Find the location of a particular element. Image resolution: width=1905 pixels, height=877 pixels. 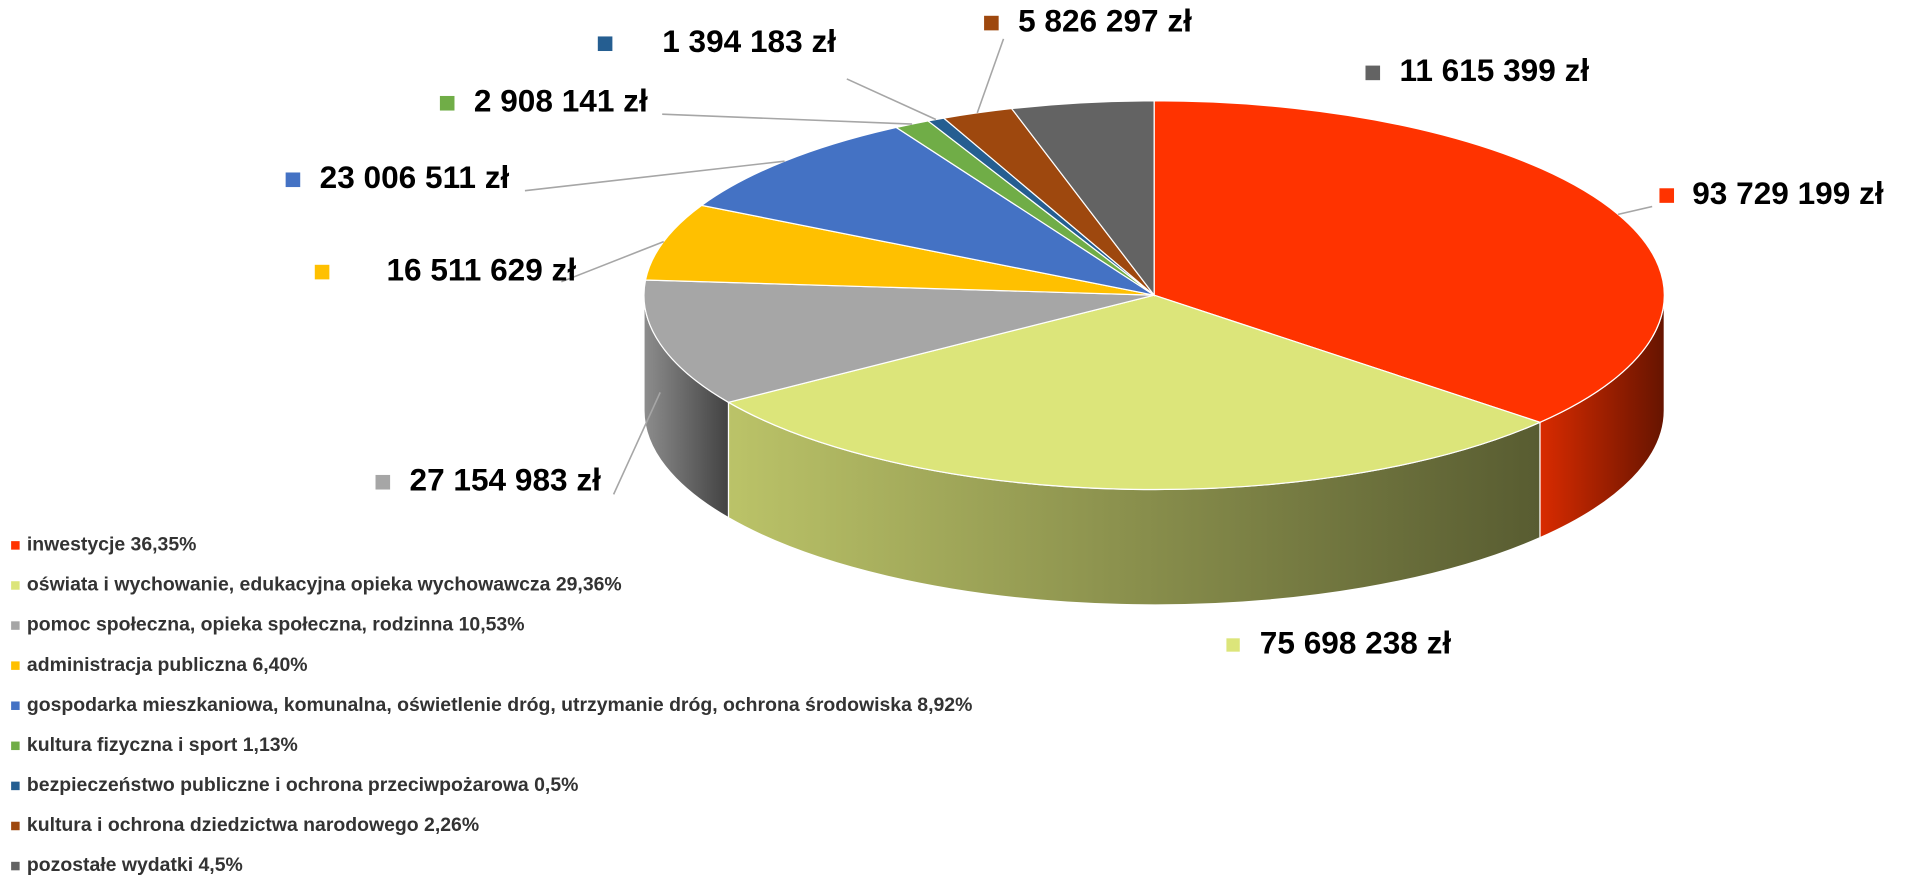

legend-label: kultura fizyczna i sport 1,13% is located at coordinates (162, 745).